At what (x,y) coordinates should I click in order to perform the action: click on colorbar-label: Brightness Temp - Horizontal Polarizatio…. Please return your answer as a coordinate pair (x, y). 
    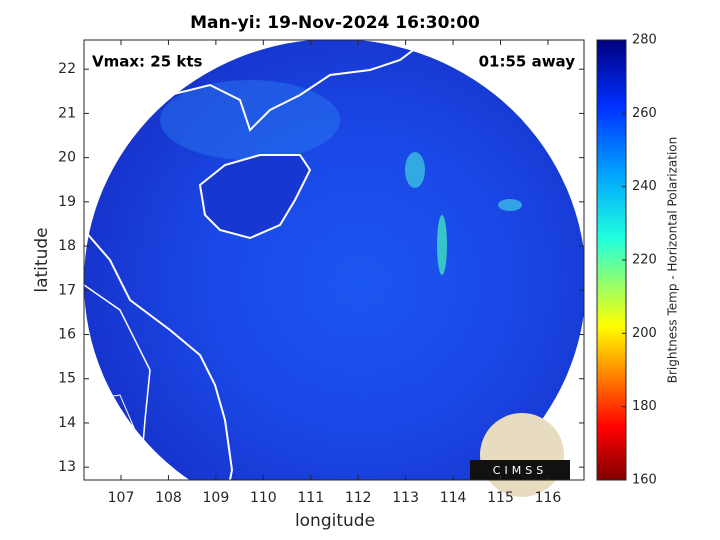
    Looking at the image, I should click on (673, 260).